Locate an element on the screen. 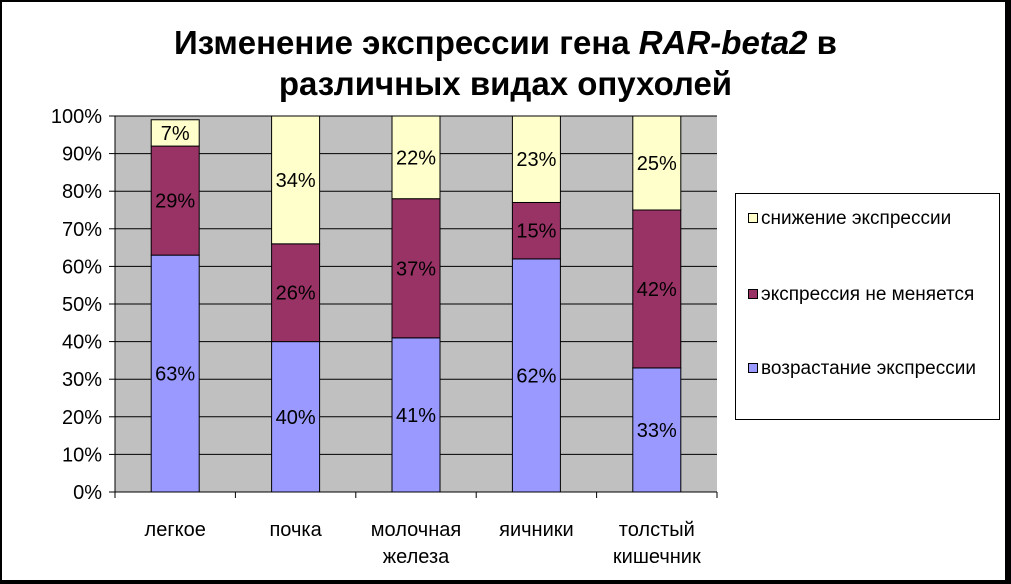 The width and height of the screenshot is (1011, 584). x-tick-label: почка is located at coordinates (295, 530).